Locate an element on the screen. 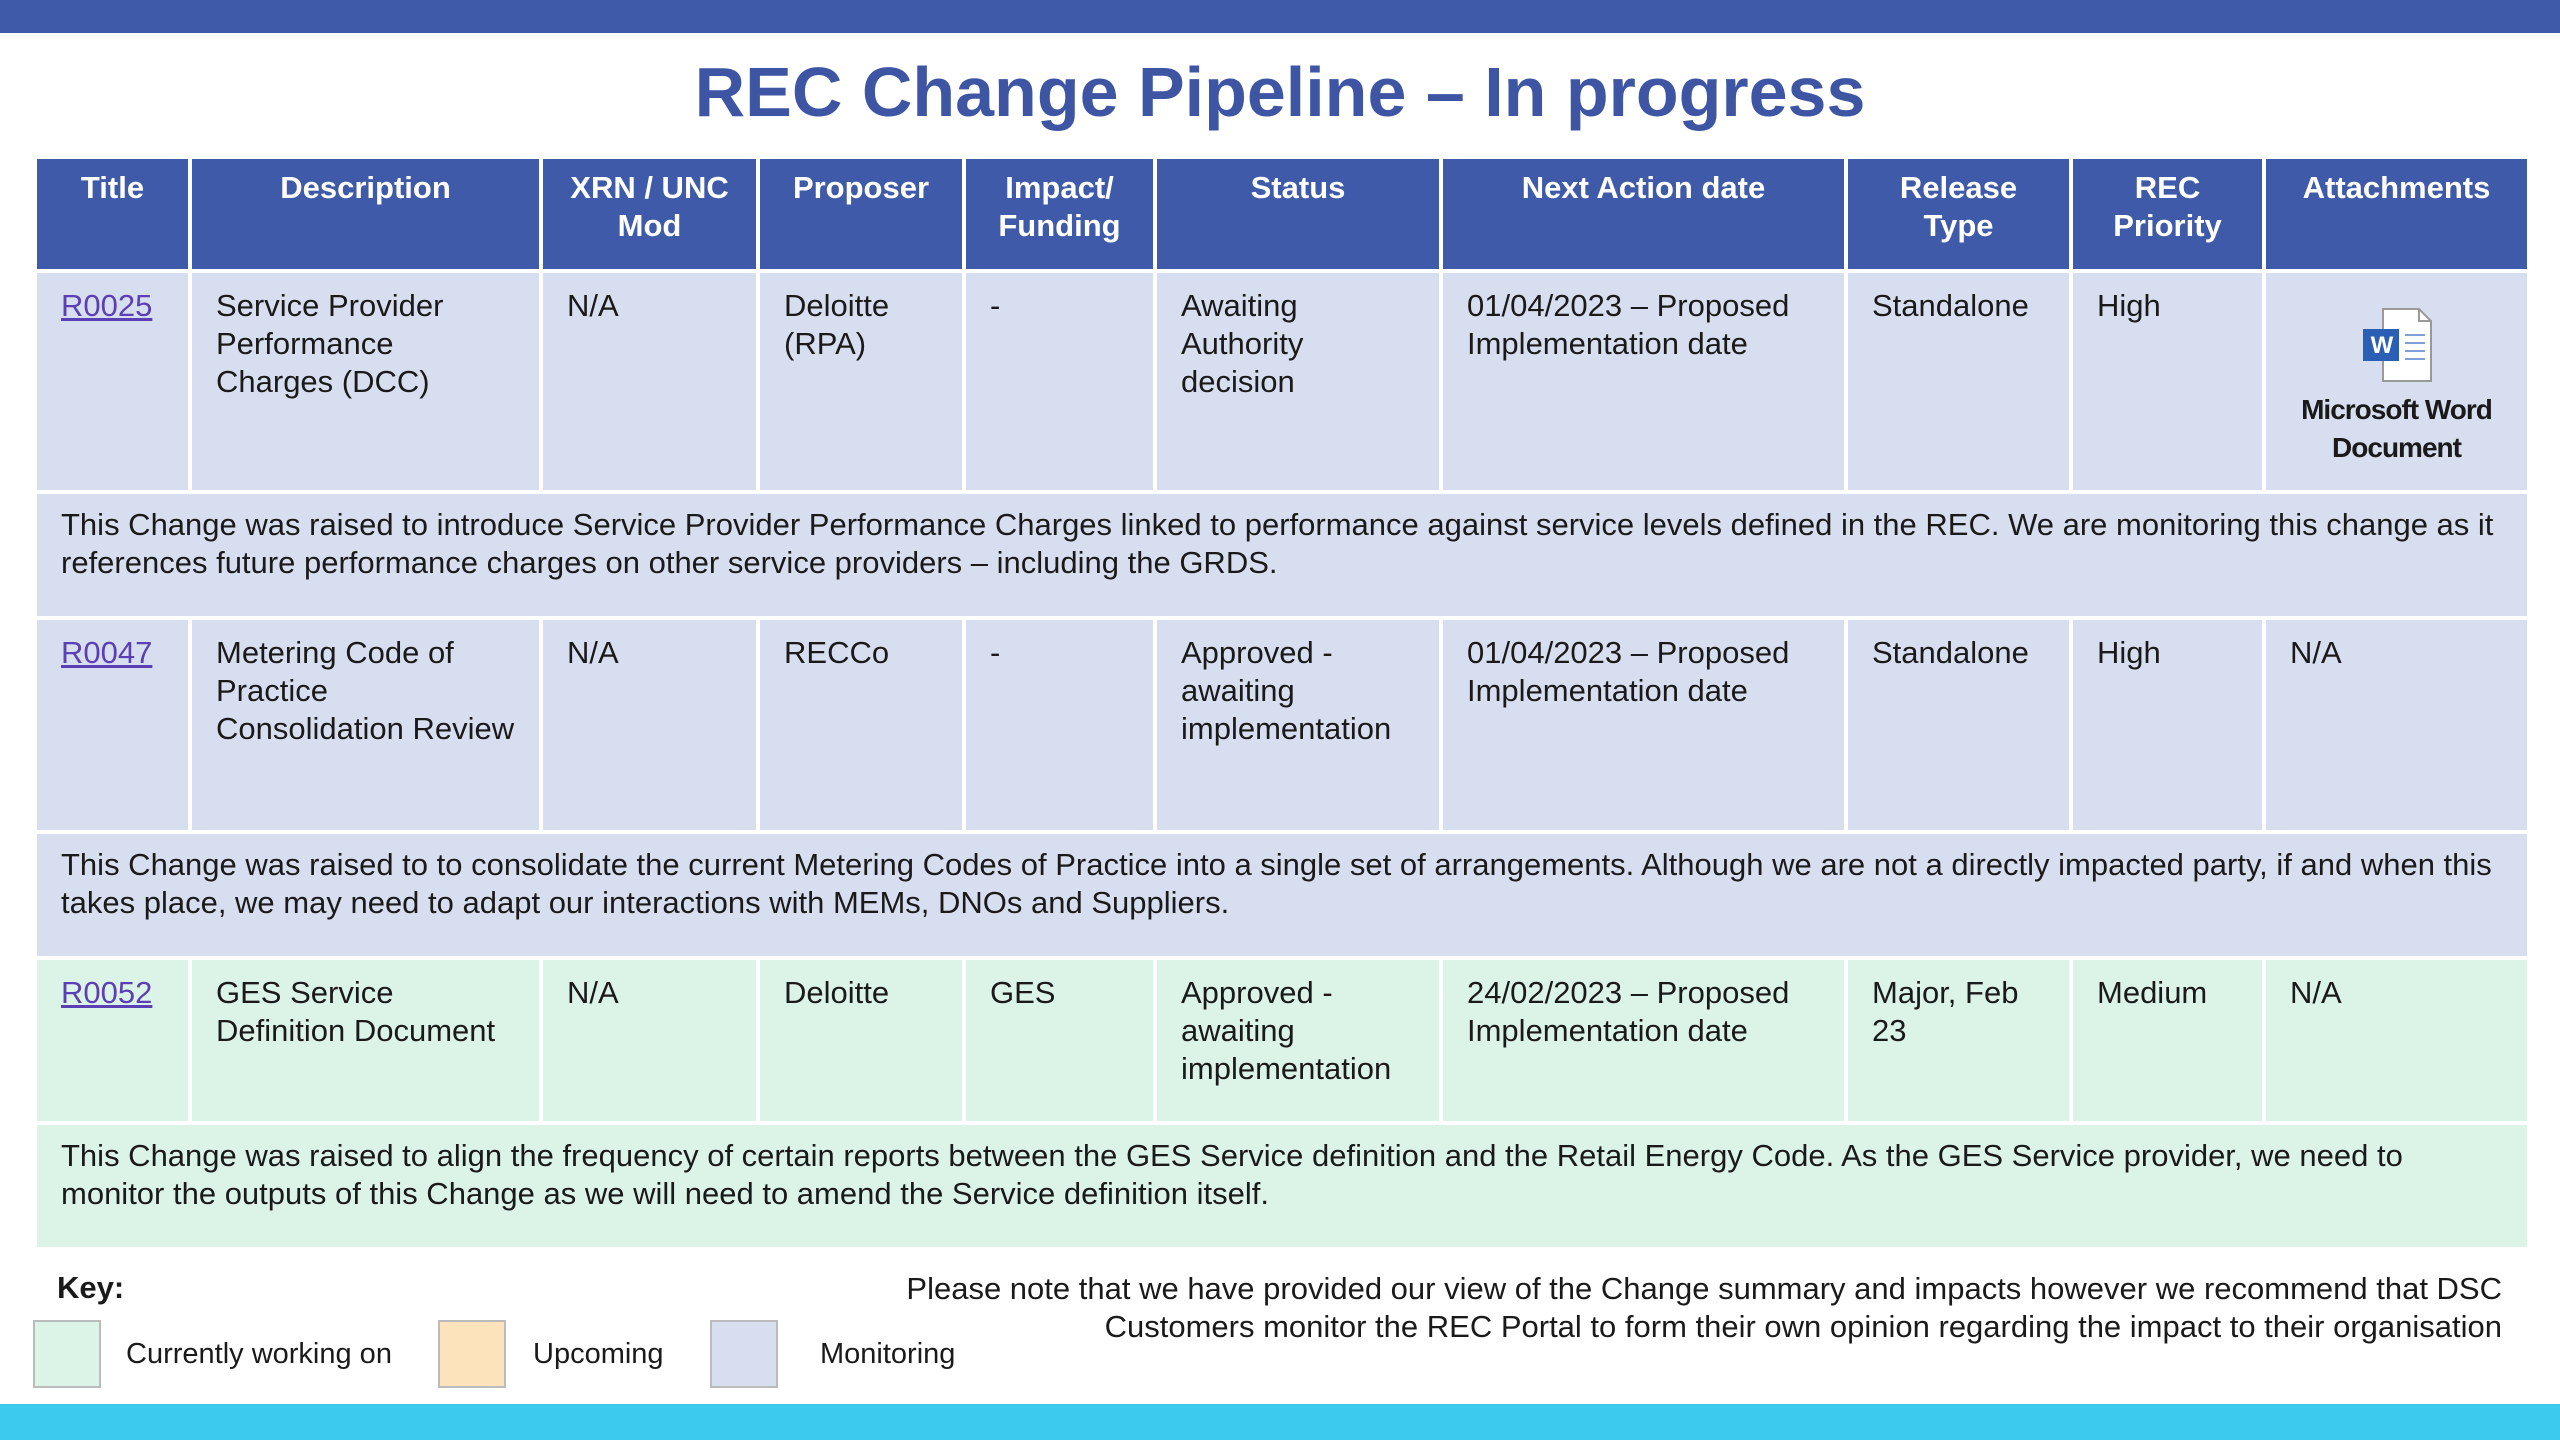 The height and width of the screenshot is (1440, 2560). bottom-bar is located at coordinates (1280, 1422).